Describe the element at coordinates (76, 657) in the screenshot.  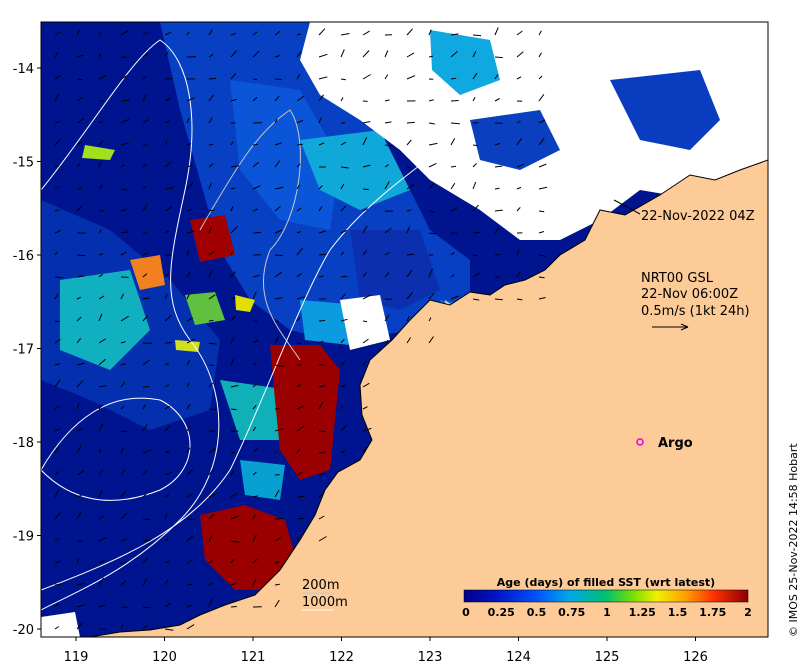
I see `lon-tick-label: 119` at that location.